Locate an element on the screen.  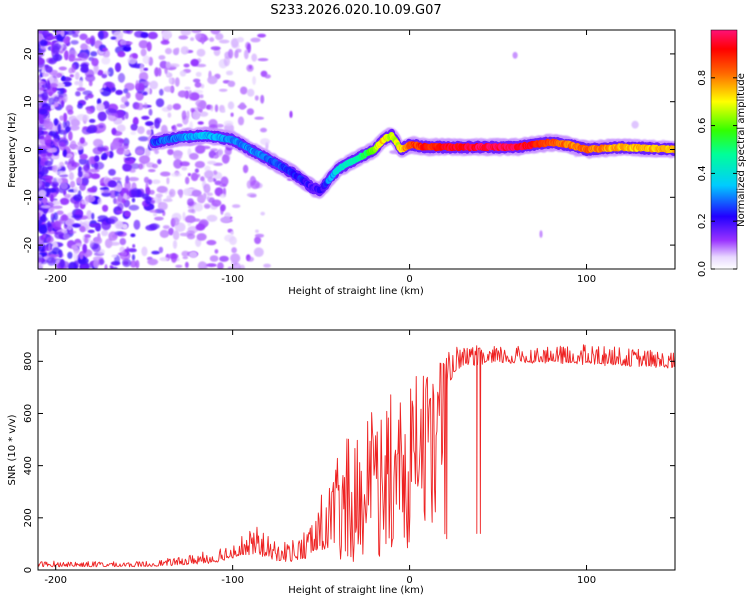
colorbar-tick-label: 0.6 is located at coordinates (702, 126).